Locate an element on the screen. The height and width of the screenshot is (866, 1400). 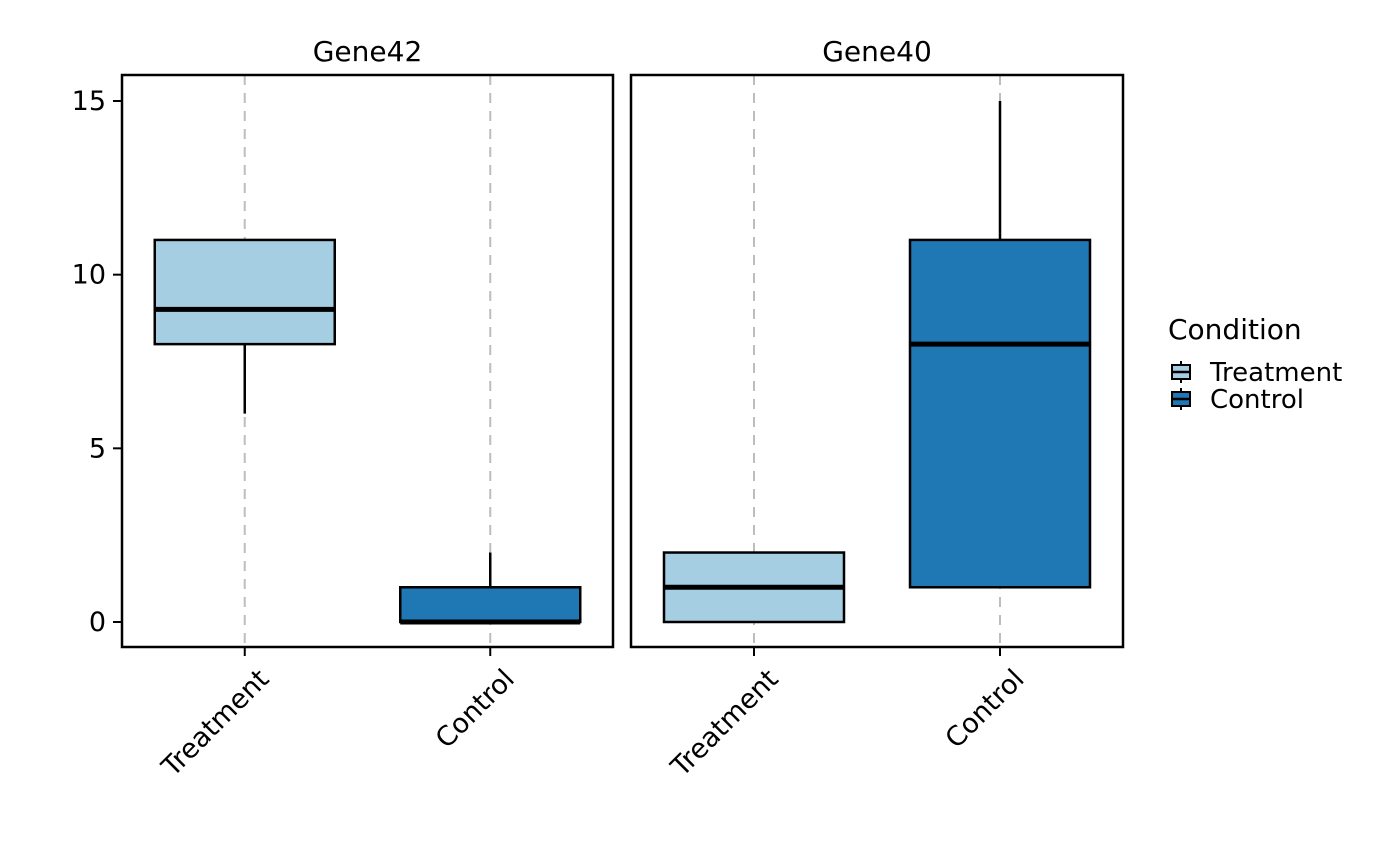
y-tick-label: 5 is located at coordinates (97, 448).